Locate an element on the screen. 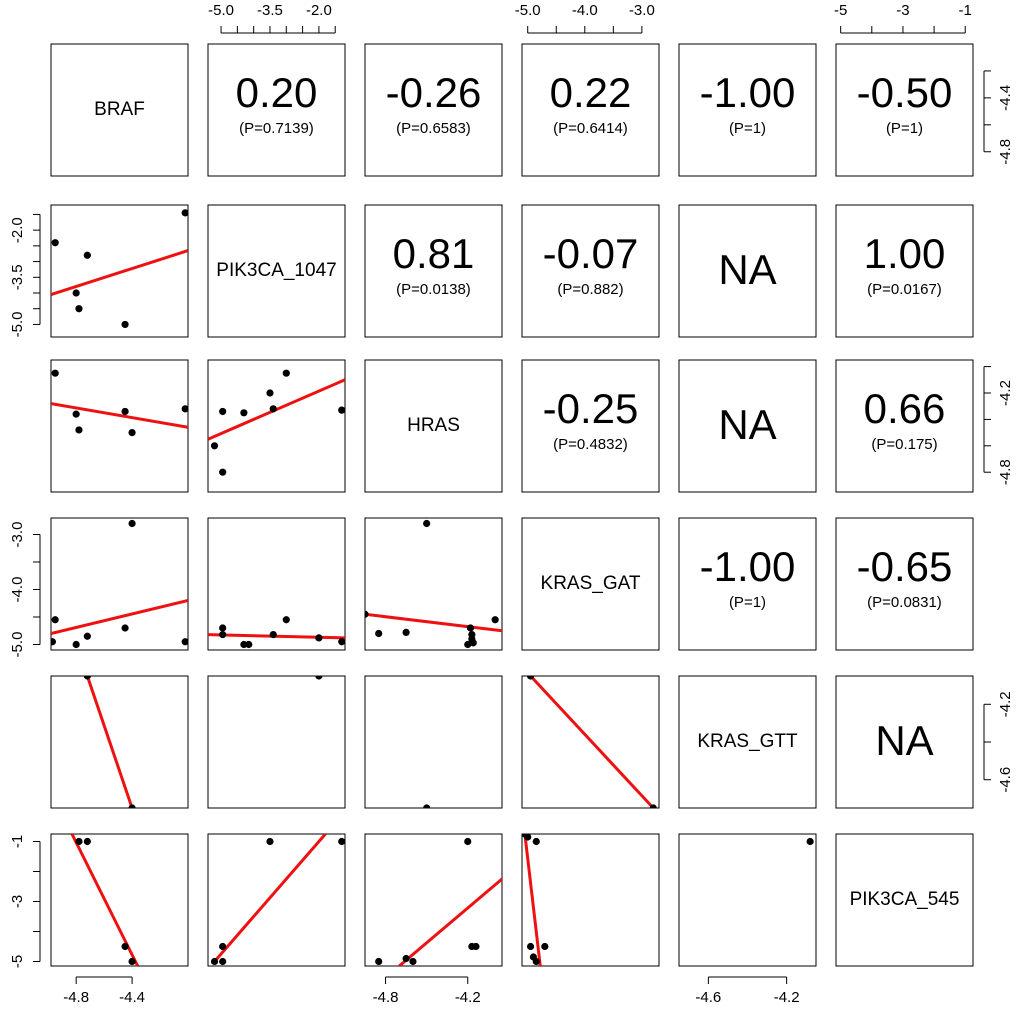 Image resolution: width=1021 pixels, height=1022 pixels. y-tick-label: -4.4 is located at coordinates (1005, 98).